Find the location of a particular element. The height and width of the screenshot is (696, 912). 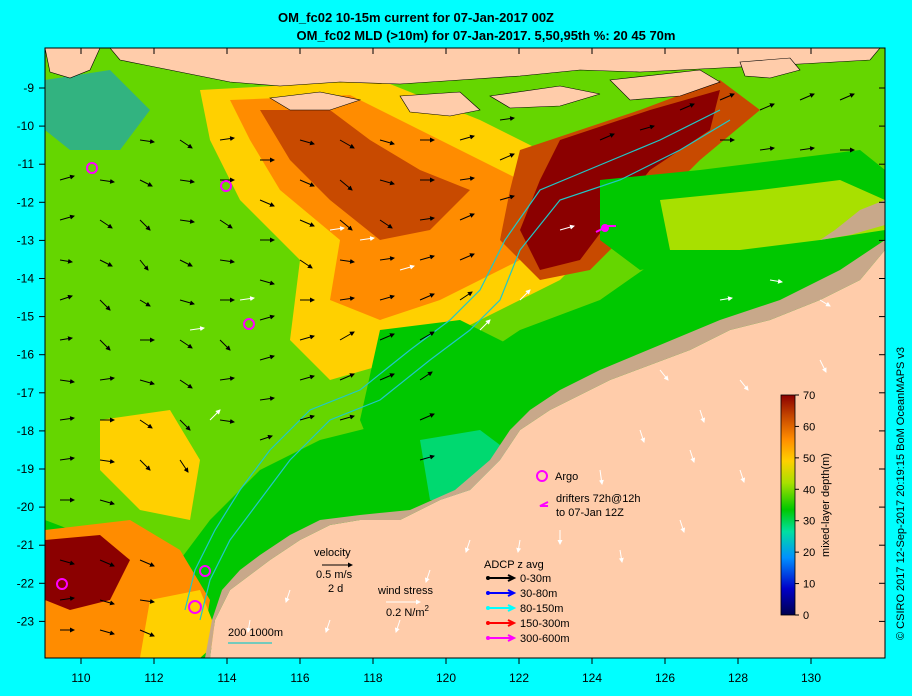

lon-tick-label: 130 is located at coordinates (811, 678).